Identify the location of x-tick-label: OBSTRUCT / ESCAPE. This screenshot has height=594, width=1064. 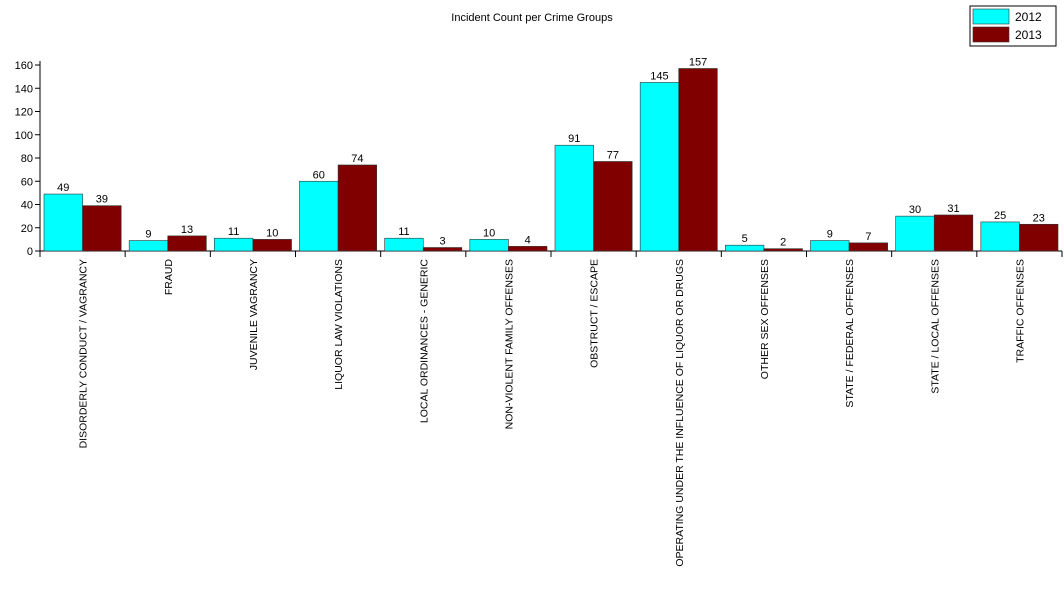
(595, 313).